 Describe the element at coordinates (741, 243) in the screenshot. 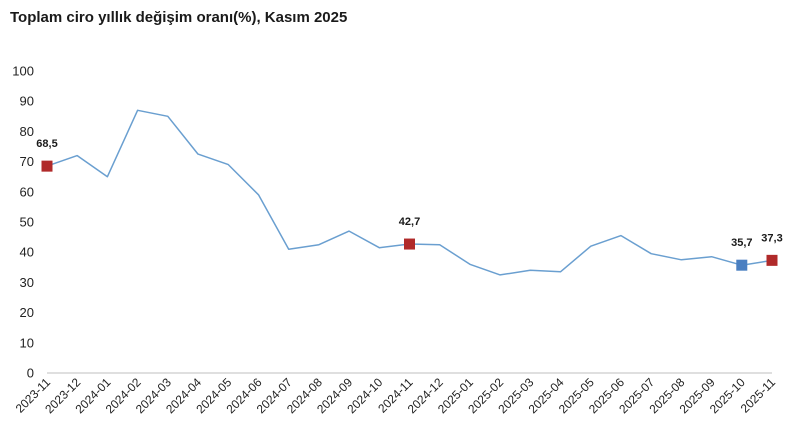

I see `data-label: 35,7` at that location.